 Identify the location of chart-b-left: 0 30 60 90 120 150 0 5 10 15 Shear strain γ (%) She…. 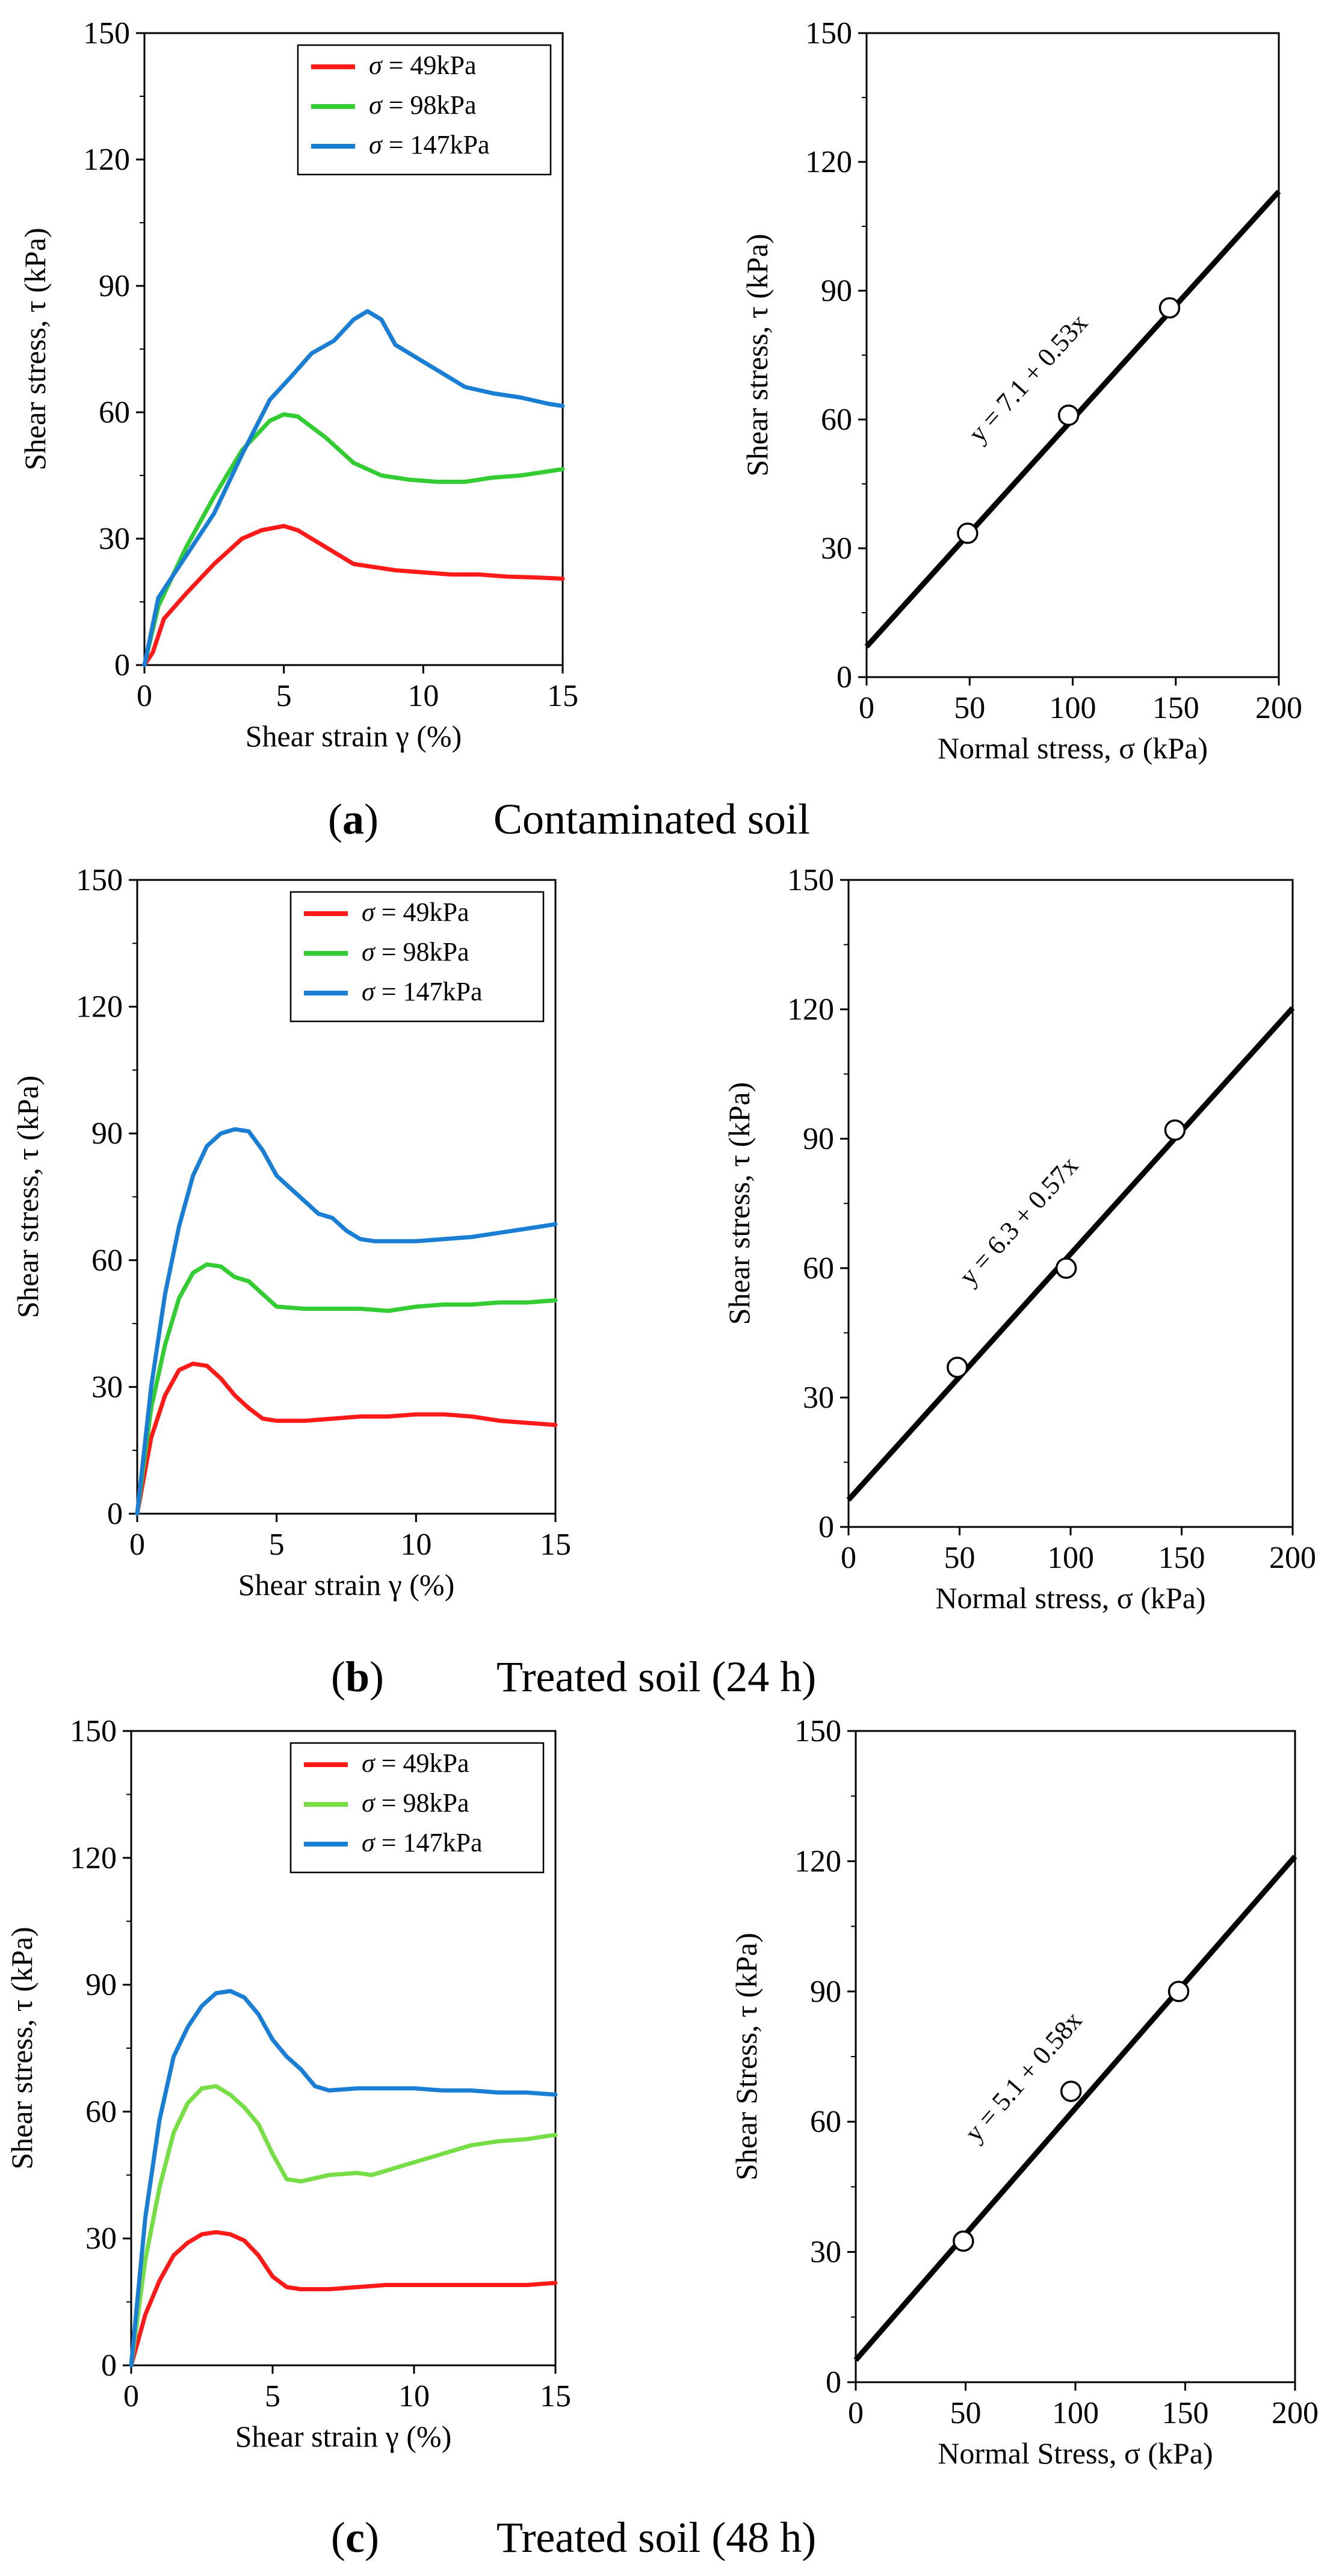
(291, 1233).